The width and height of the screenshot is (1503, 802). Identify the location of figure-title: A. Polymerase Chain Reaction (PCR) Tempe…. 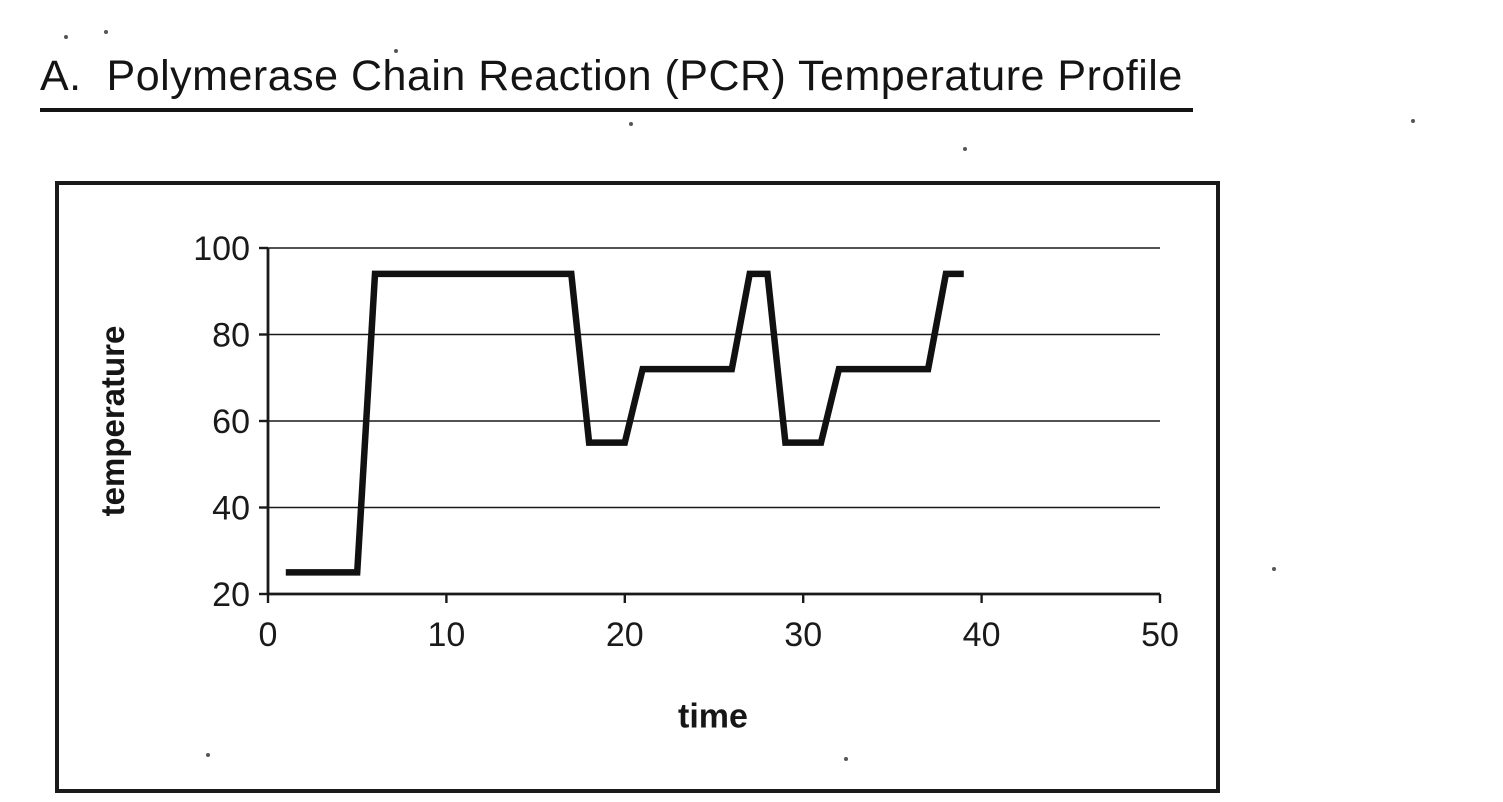
(616, 82).